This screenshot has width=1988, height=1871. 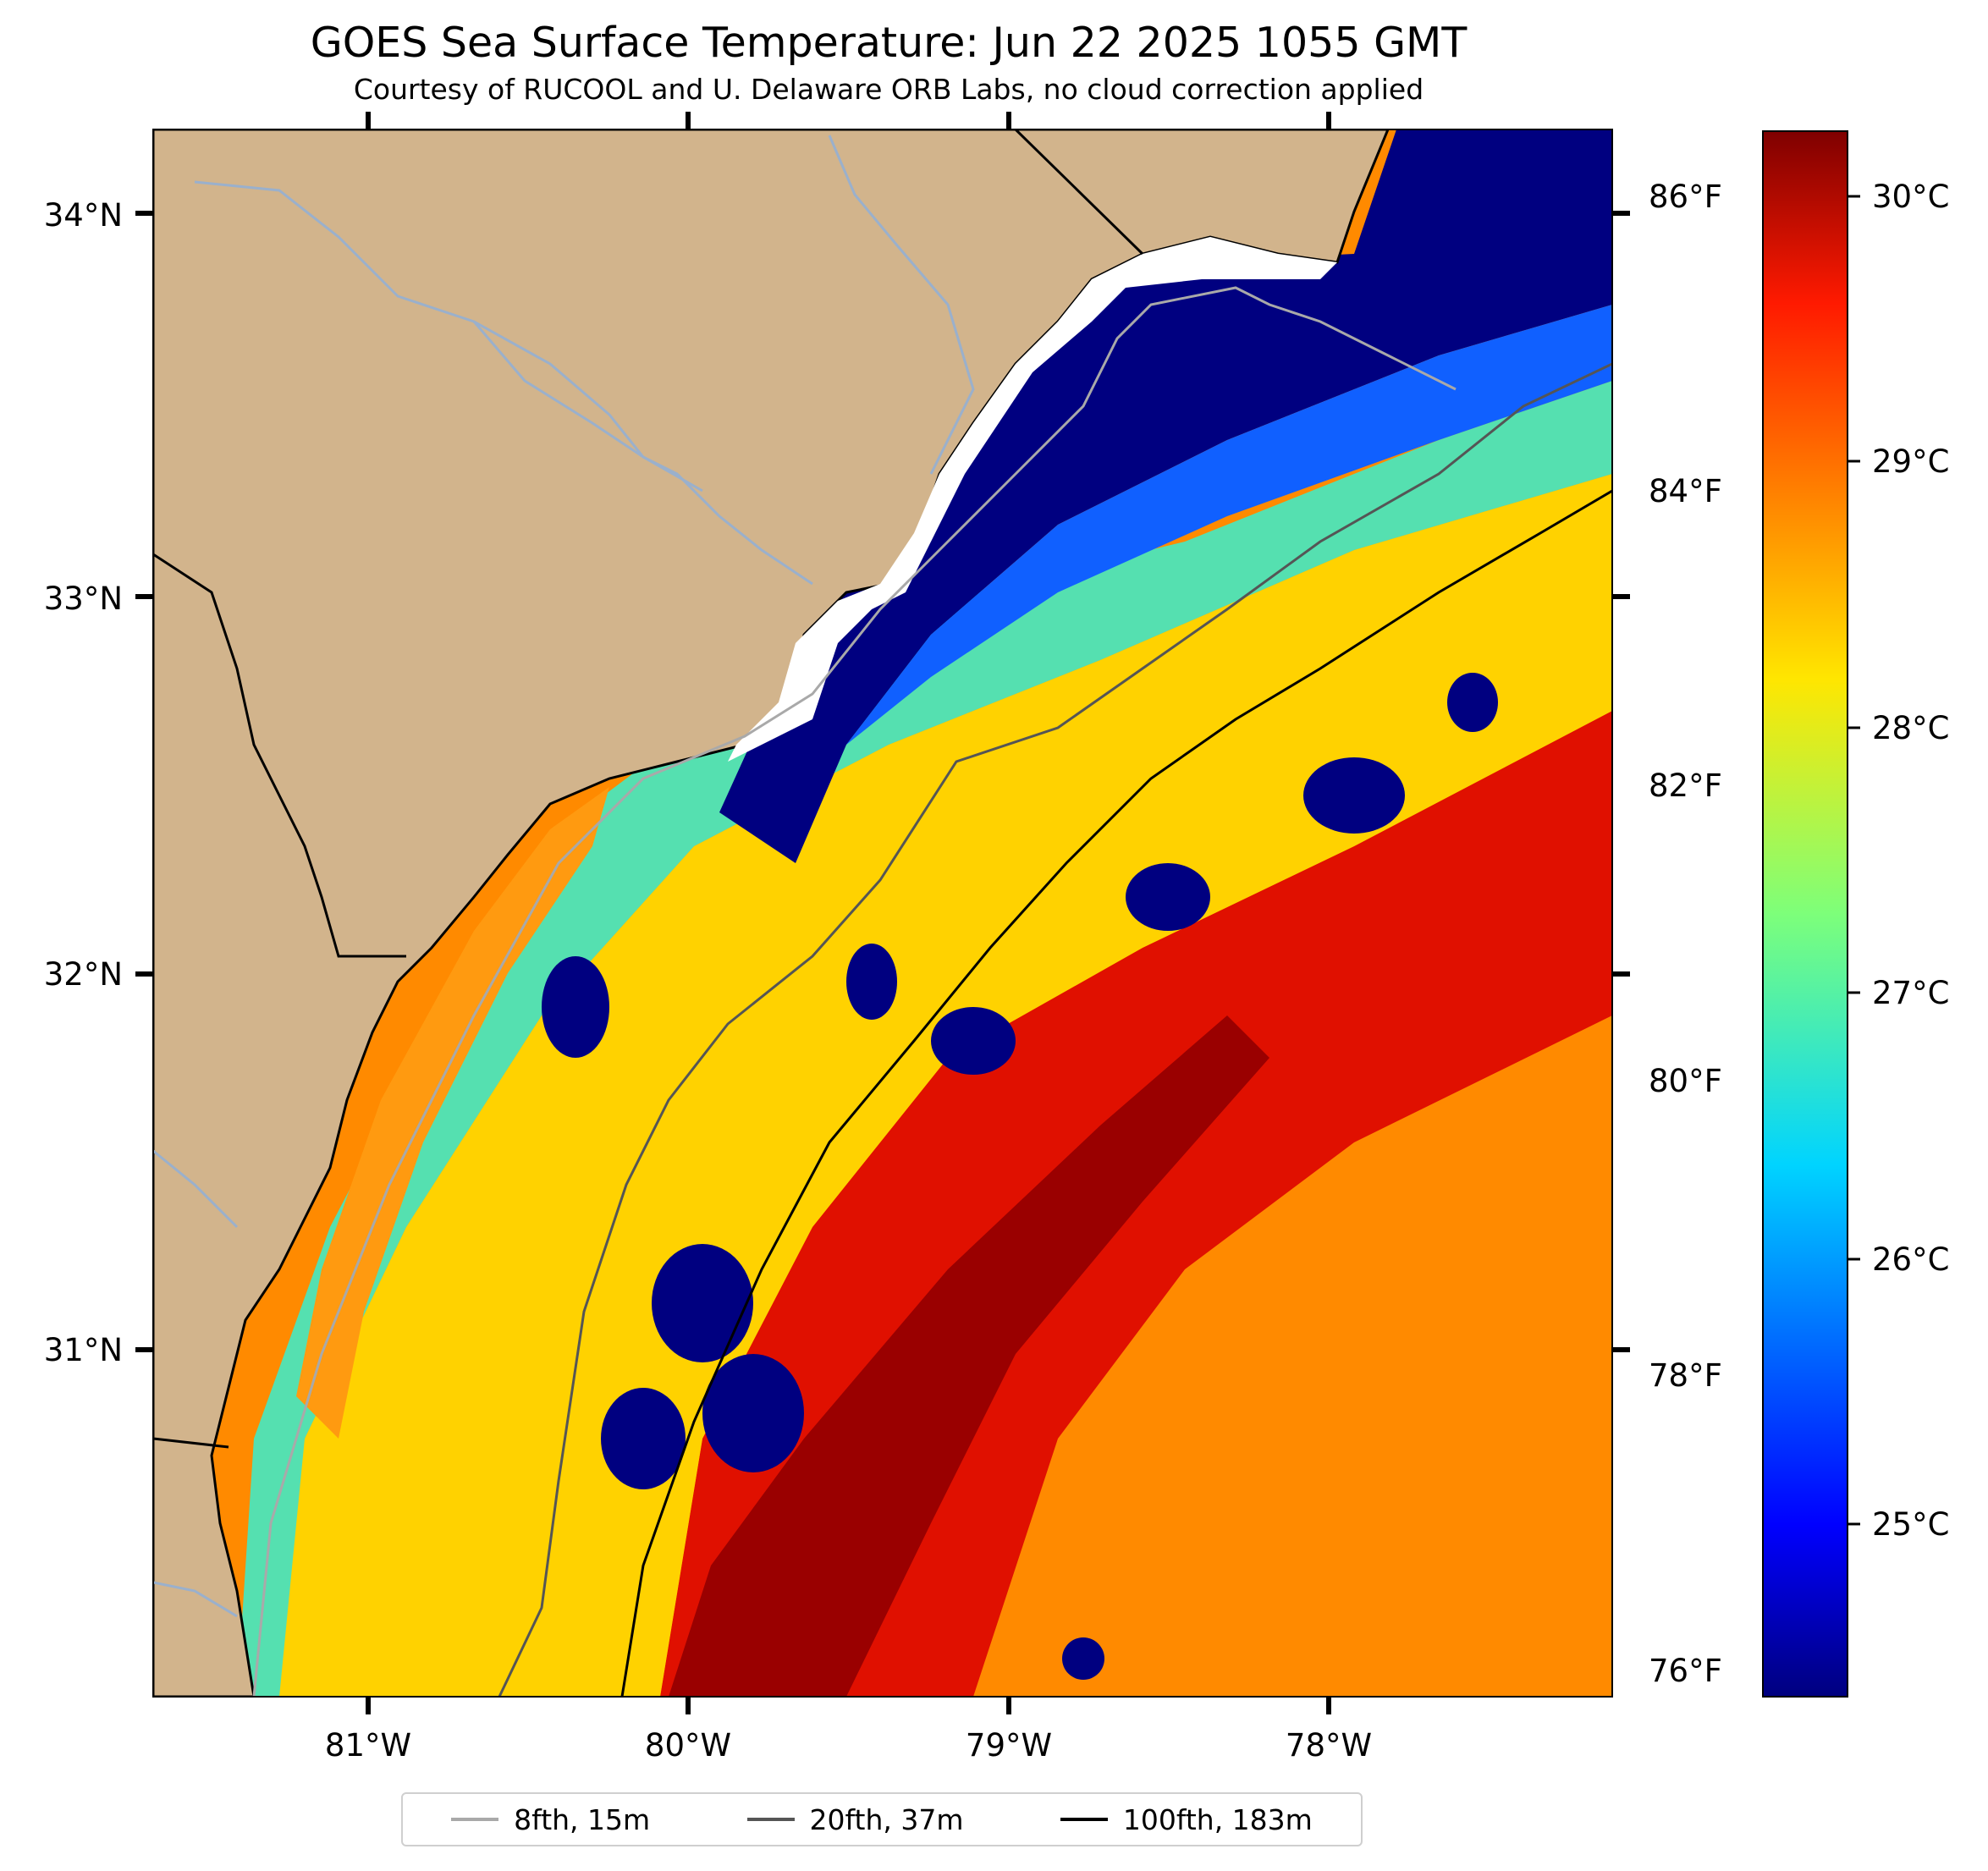 What do you see at coordinates (886, 1819) in the screenshot?
I see `legend-label-20fth: 20fth, 37m` at bounding box center [886, 1819].